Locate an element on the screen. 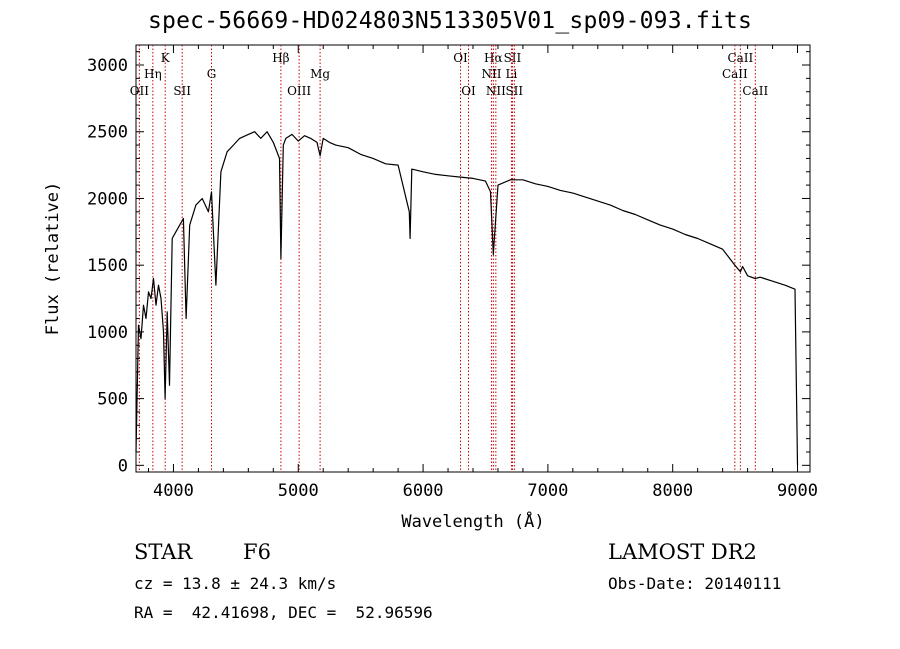  spectral-line-label: OIII is located at coordinates (299, 91).